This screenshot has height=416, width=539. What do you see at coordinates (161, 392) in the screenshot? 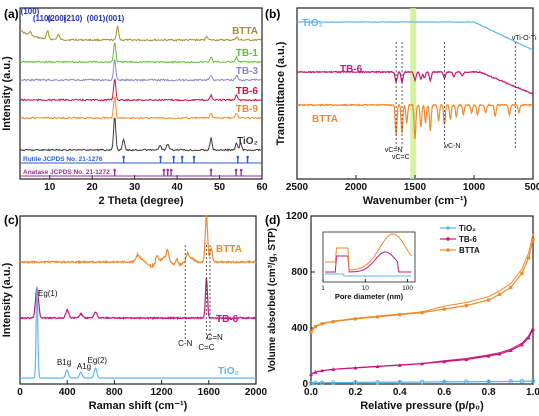
I see `x-tick-label-c: 1200` at bounding box center [161, 392].